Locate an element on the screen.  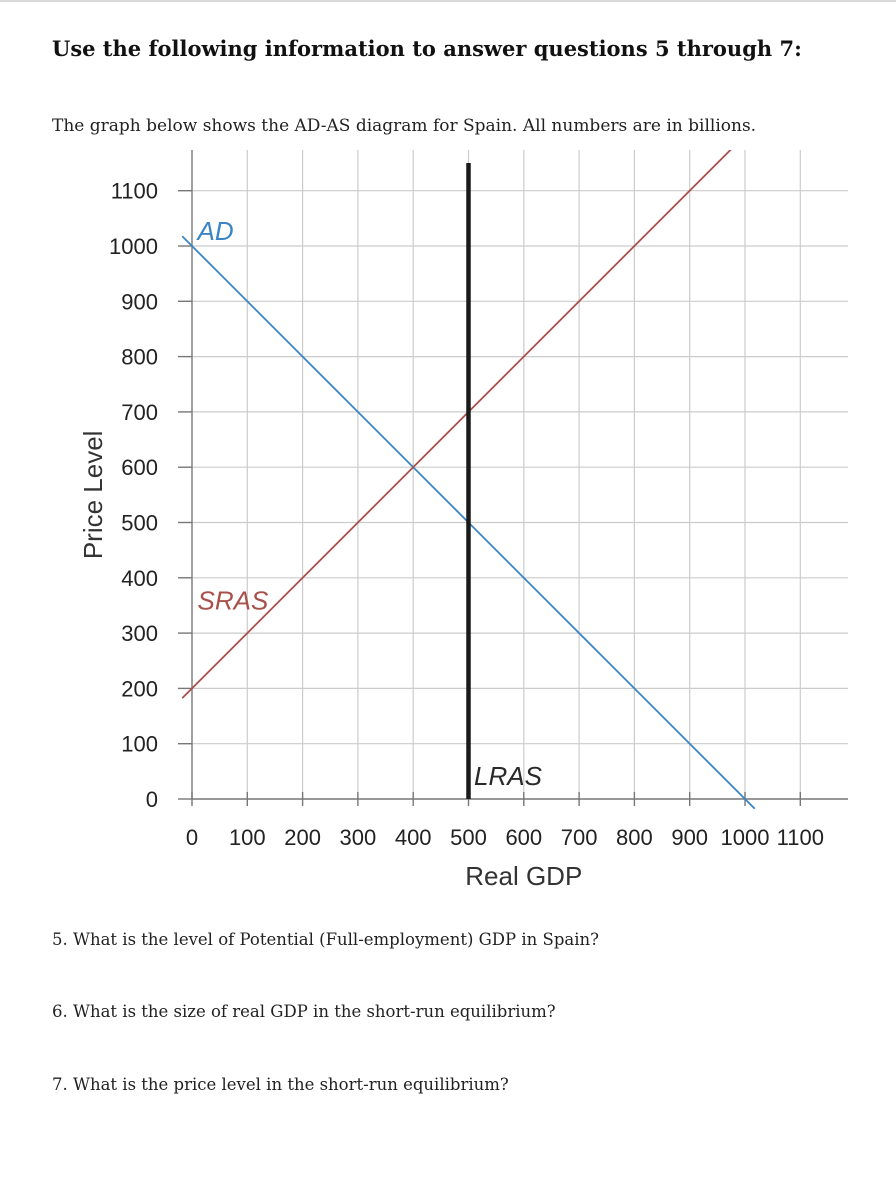
x-tick-label: 1100 is located at coordinates (800, 837).